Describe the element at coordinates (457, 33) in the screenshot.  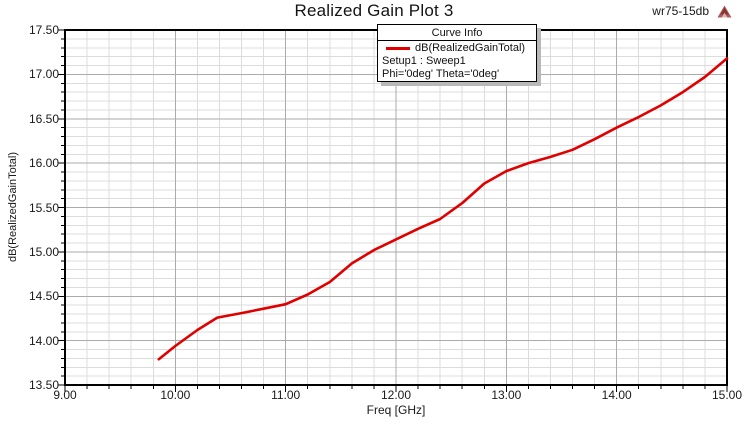
I see `legend-title: Curve Info` at that location.